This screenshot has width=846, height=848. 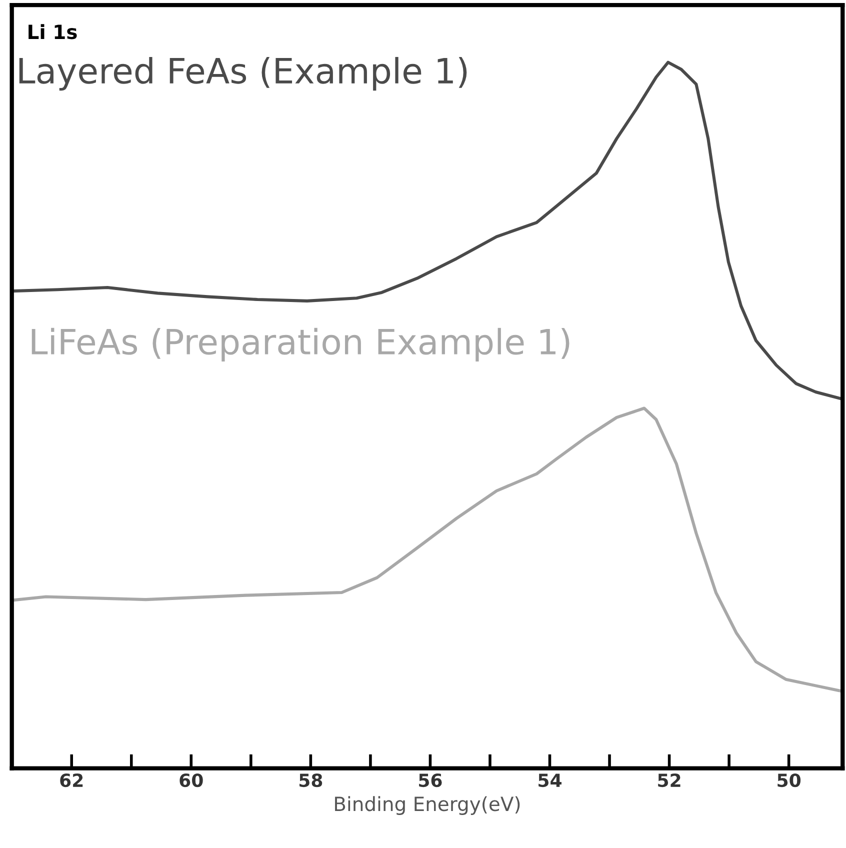 I want to click on x-tick-label: 58, so click(x=311, y=780).